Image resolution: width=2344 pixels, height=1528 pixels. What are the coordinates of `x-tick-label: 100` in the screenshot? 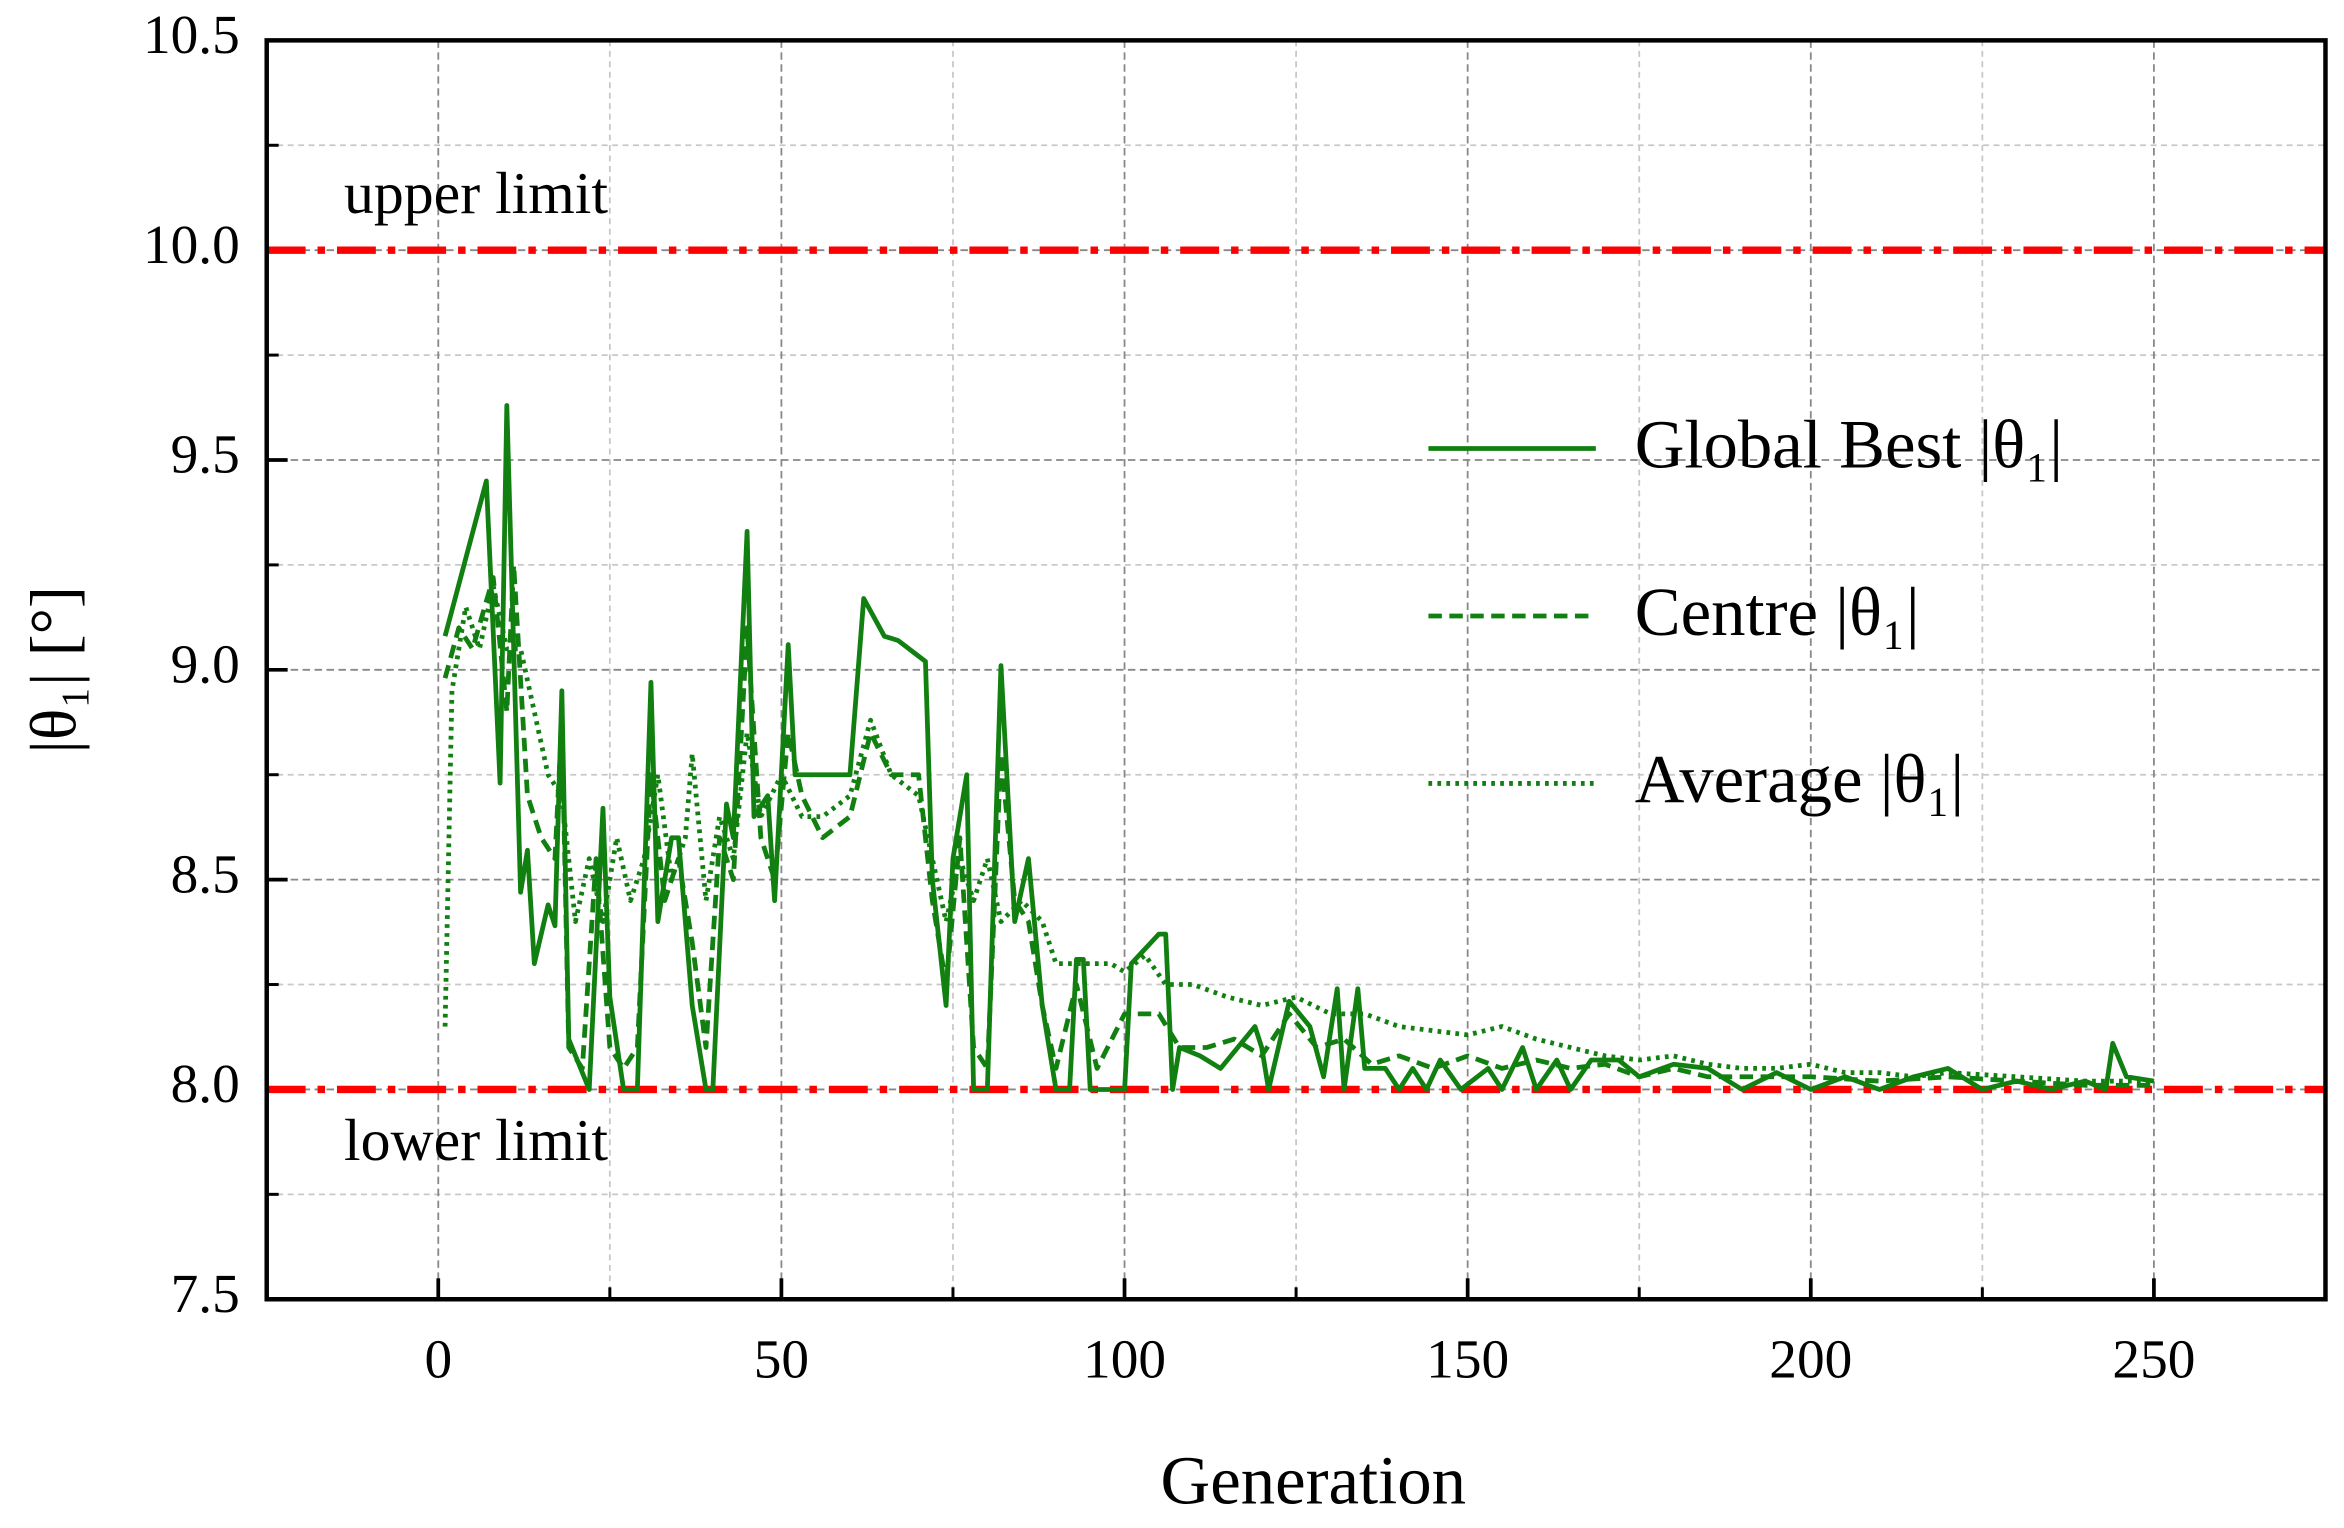 It's located at (1124, 1359).